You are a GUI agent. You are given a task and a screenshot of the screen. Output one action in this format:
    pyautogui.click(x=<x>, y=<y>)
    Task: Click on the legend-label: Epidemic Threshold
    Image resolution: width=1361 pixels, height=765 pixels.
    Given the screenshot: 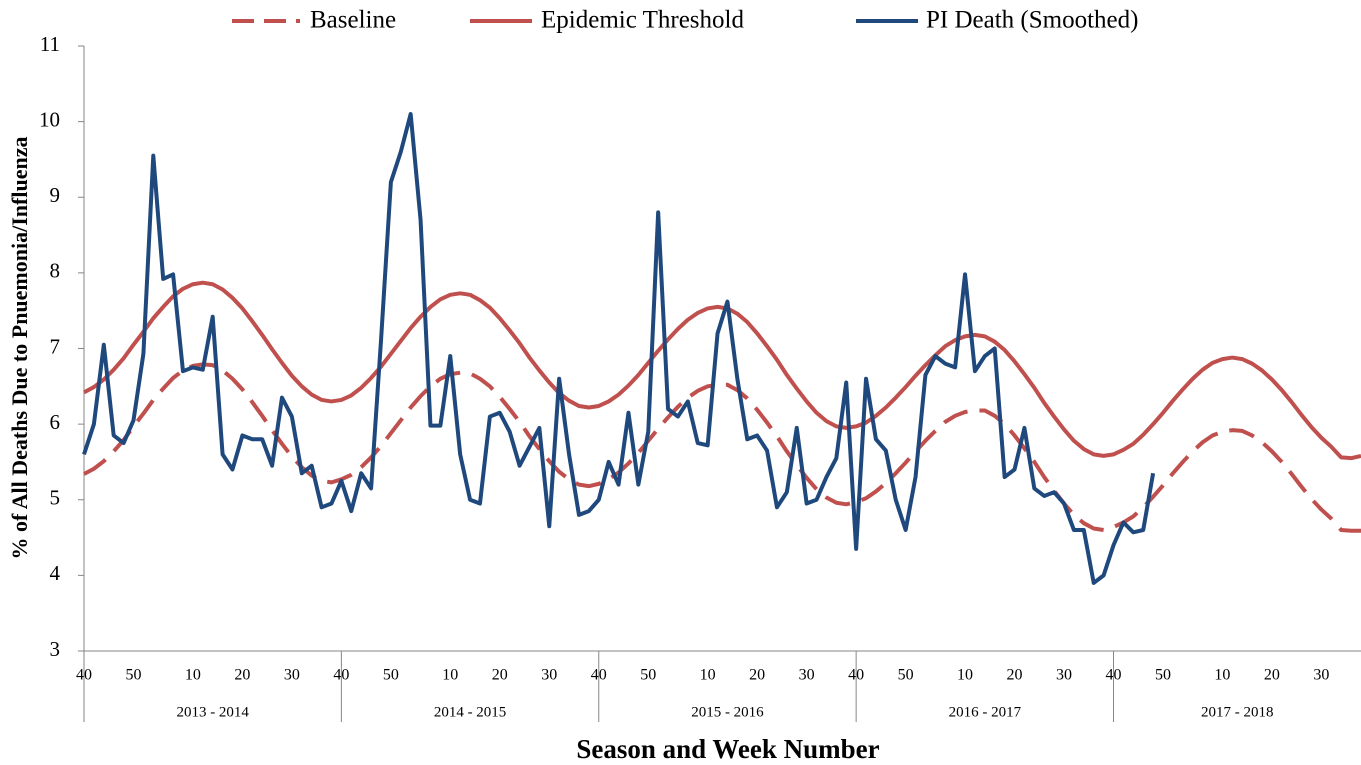 What is the action you would take?
    pyautogui.click(x=642, y=20)
    